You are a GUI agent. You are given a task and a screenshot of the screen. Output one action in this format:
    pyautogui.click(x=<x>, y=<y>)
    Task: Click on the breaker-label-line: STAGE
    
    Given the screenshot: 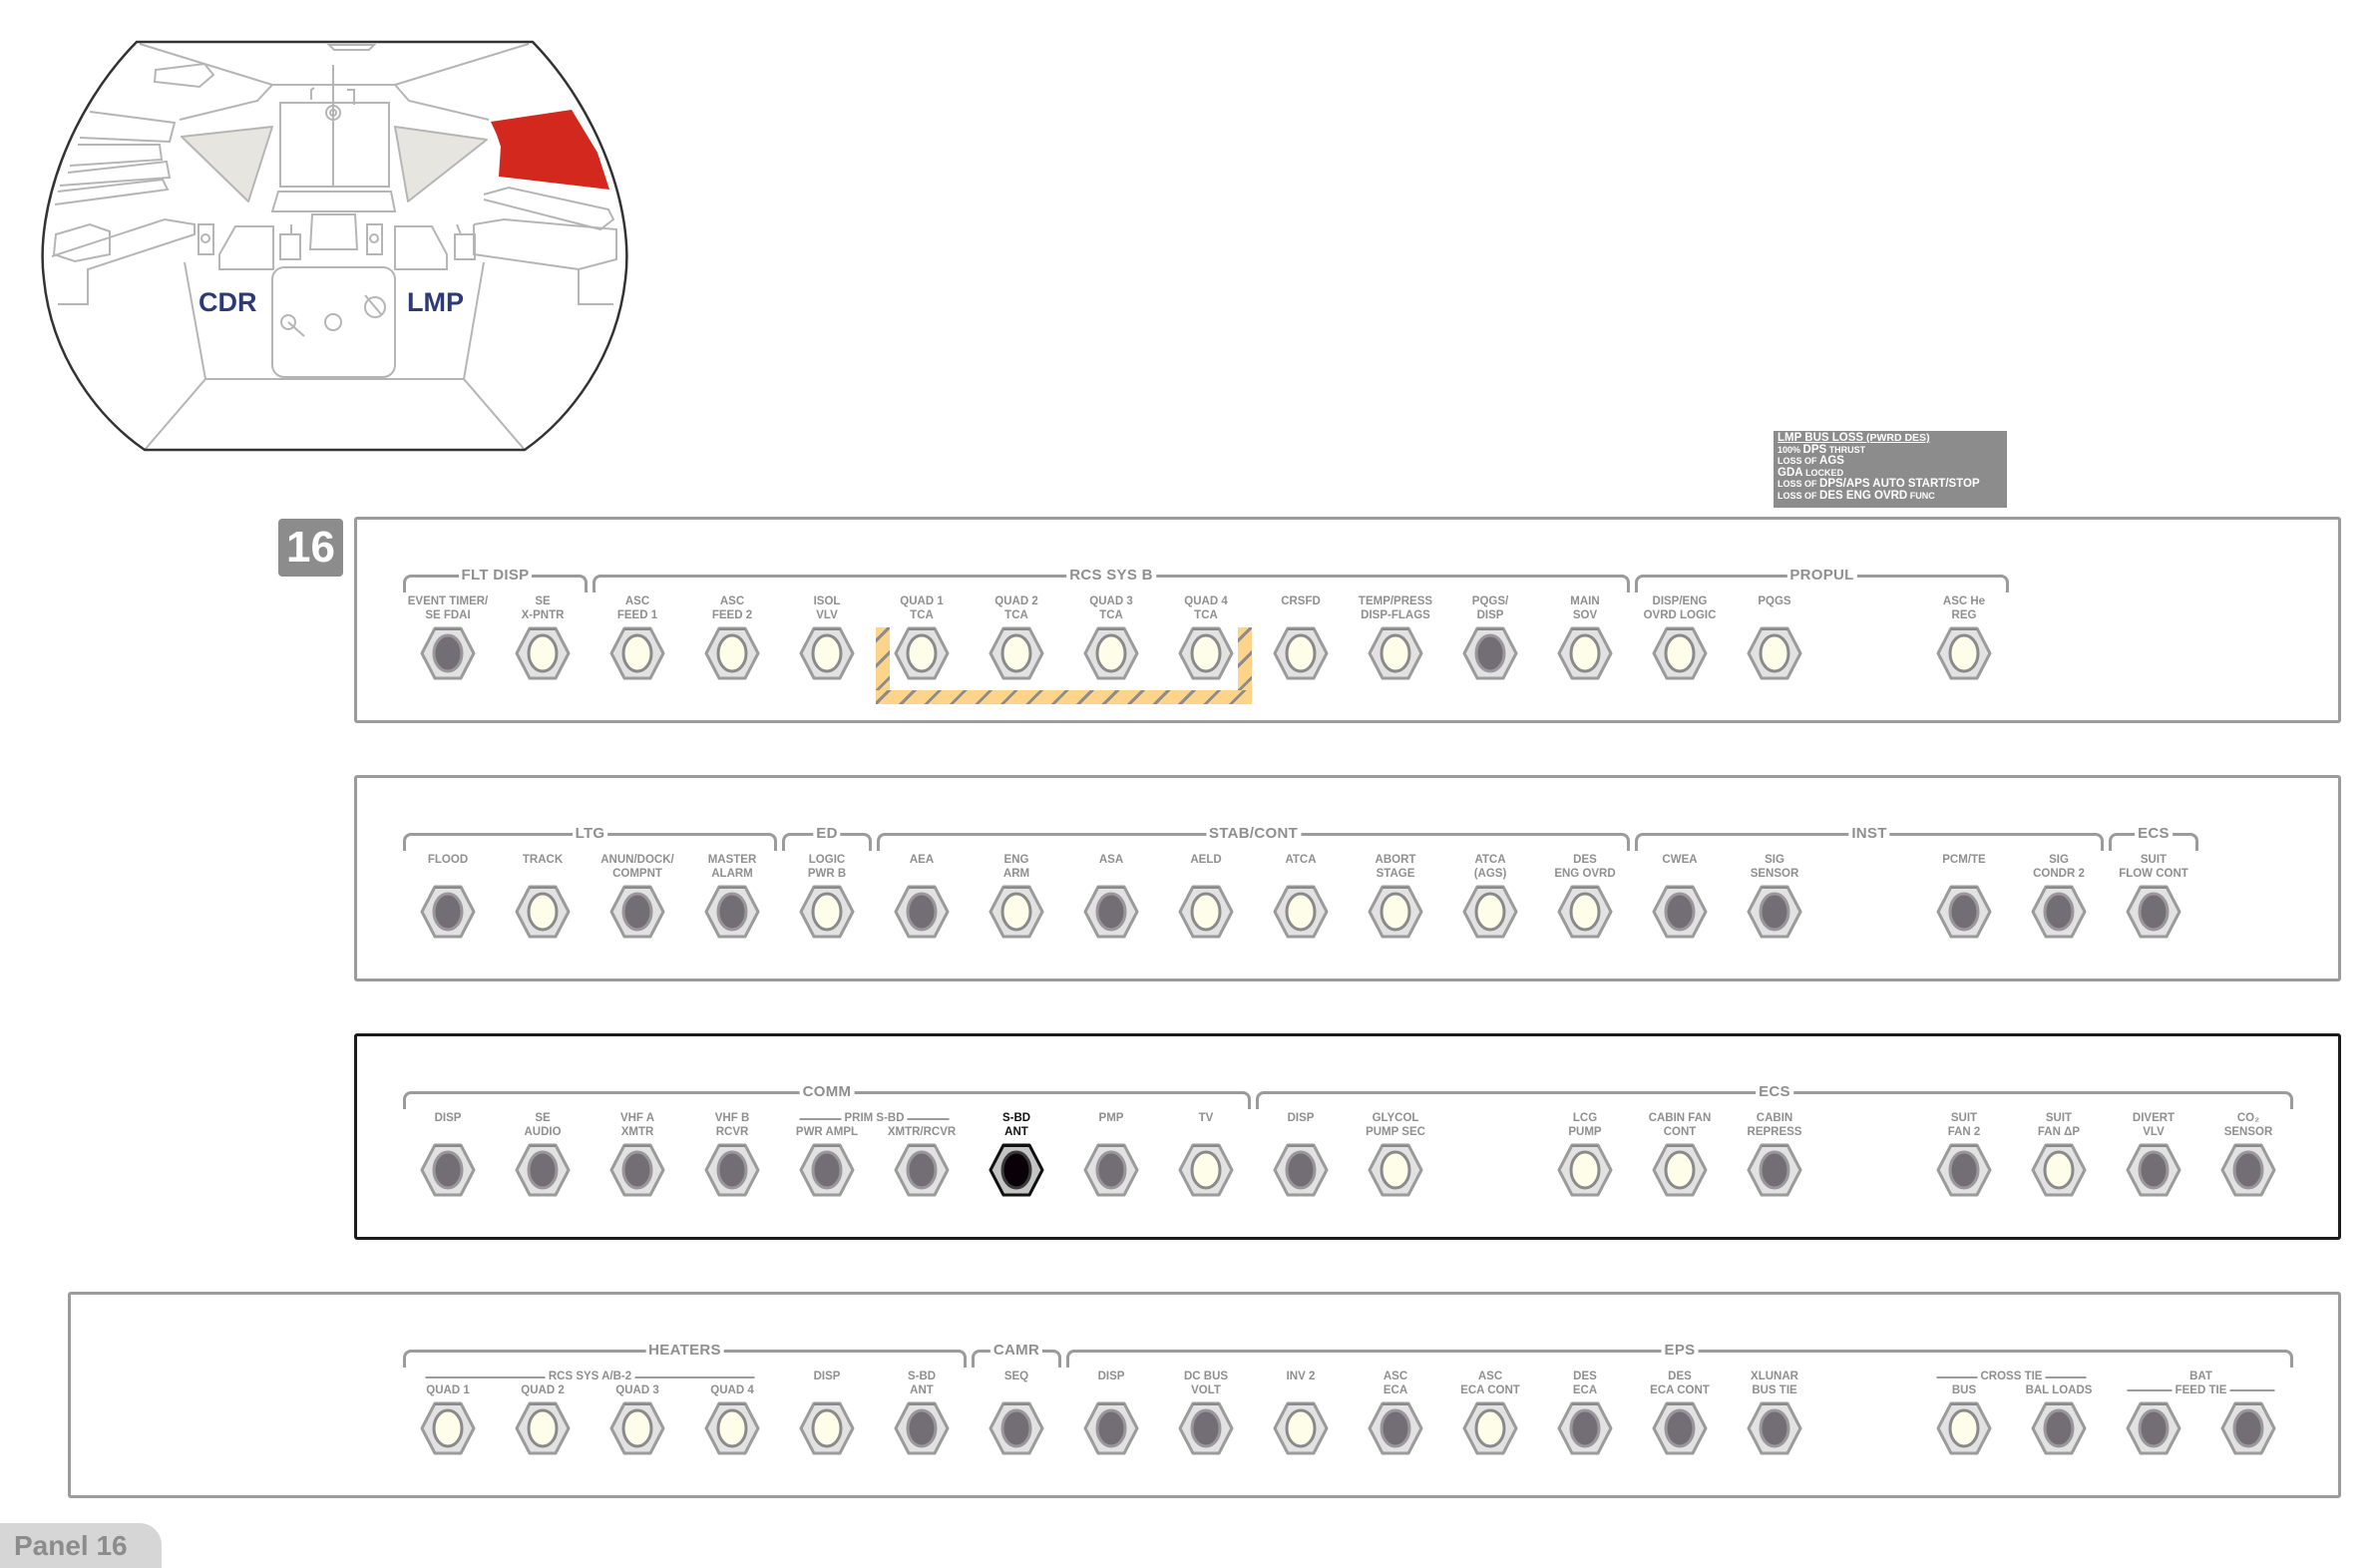 What is the action you would take?
    pyautogui.click(x=1396, y=874)
    